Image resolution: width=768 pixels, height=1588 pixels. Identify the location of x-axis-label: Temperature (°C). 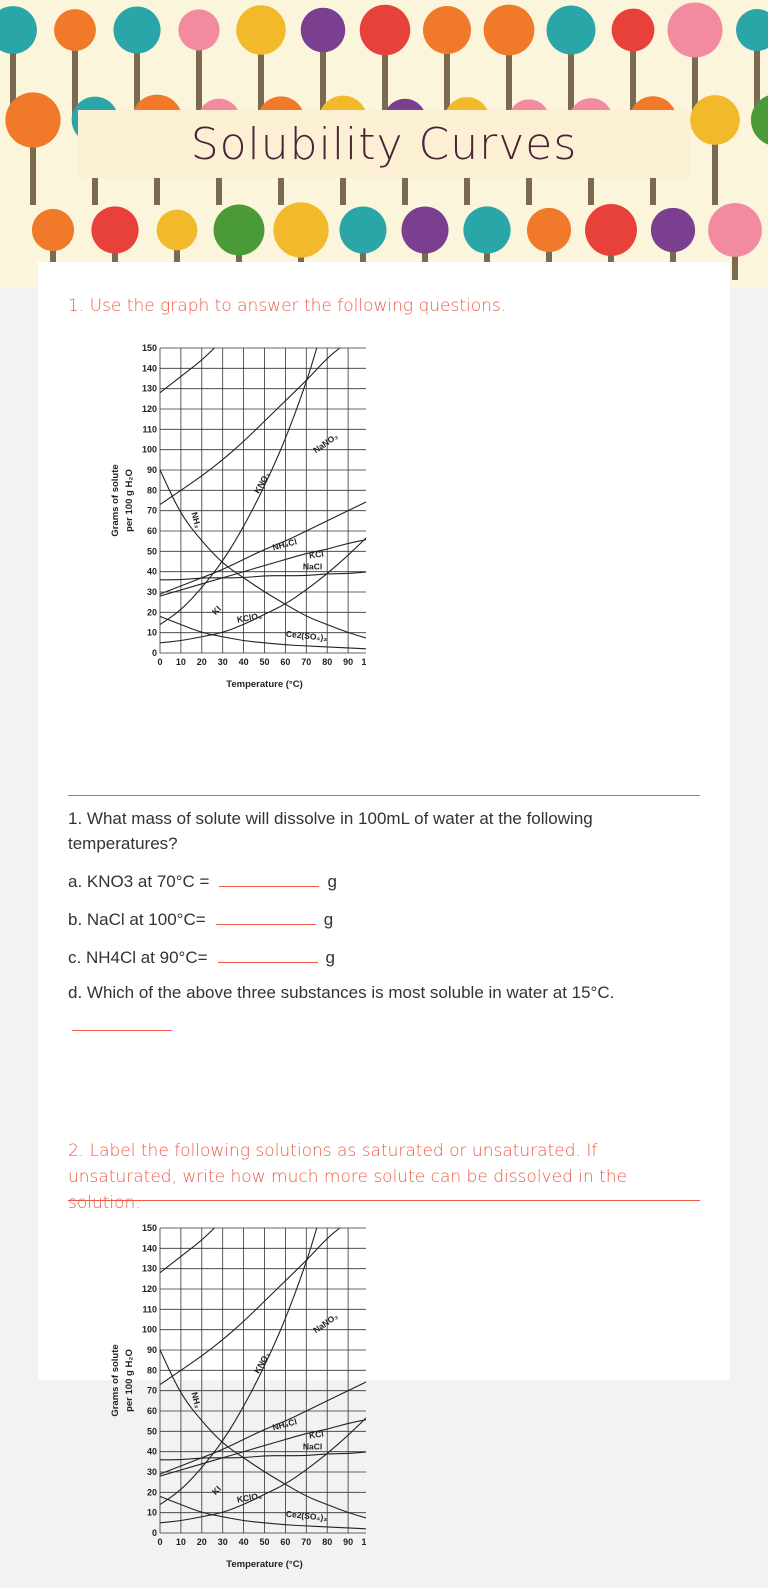
(264, 684).